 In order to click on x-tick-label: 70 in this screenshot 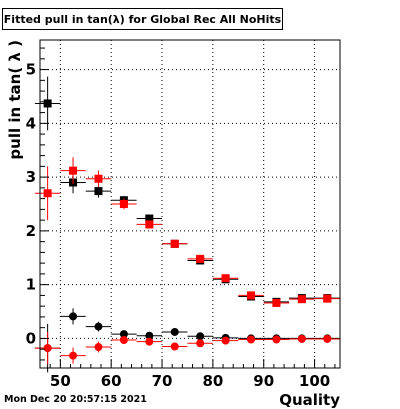, I will do `click(162, 381)`.